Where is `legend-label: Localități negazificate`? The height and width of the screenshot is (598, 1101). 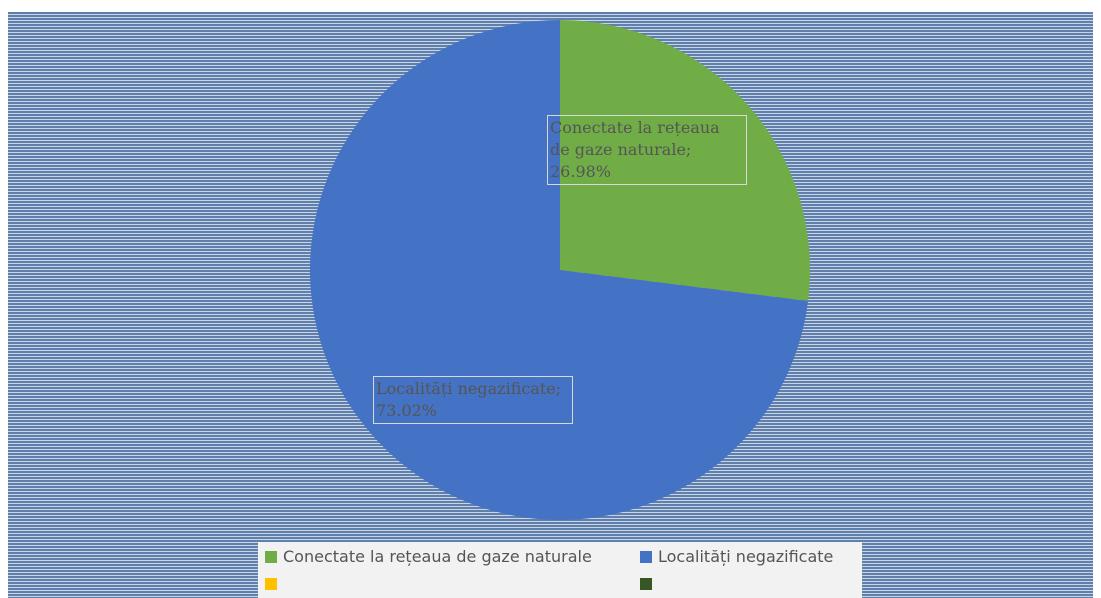
legend-label: Localități negazificate is located at coordinates (746, 556).